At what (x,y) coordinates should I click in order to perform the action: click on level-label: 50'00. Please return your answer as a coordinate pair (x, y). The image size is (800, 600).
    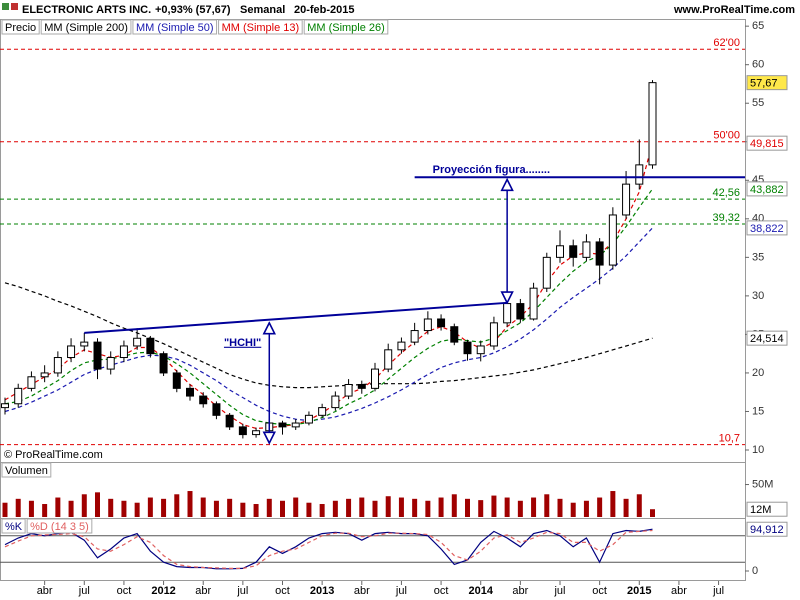
    Looking at the image, I should click on (726, 136).